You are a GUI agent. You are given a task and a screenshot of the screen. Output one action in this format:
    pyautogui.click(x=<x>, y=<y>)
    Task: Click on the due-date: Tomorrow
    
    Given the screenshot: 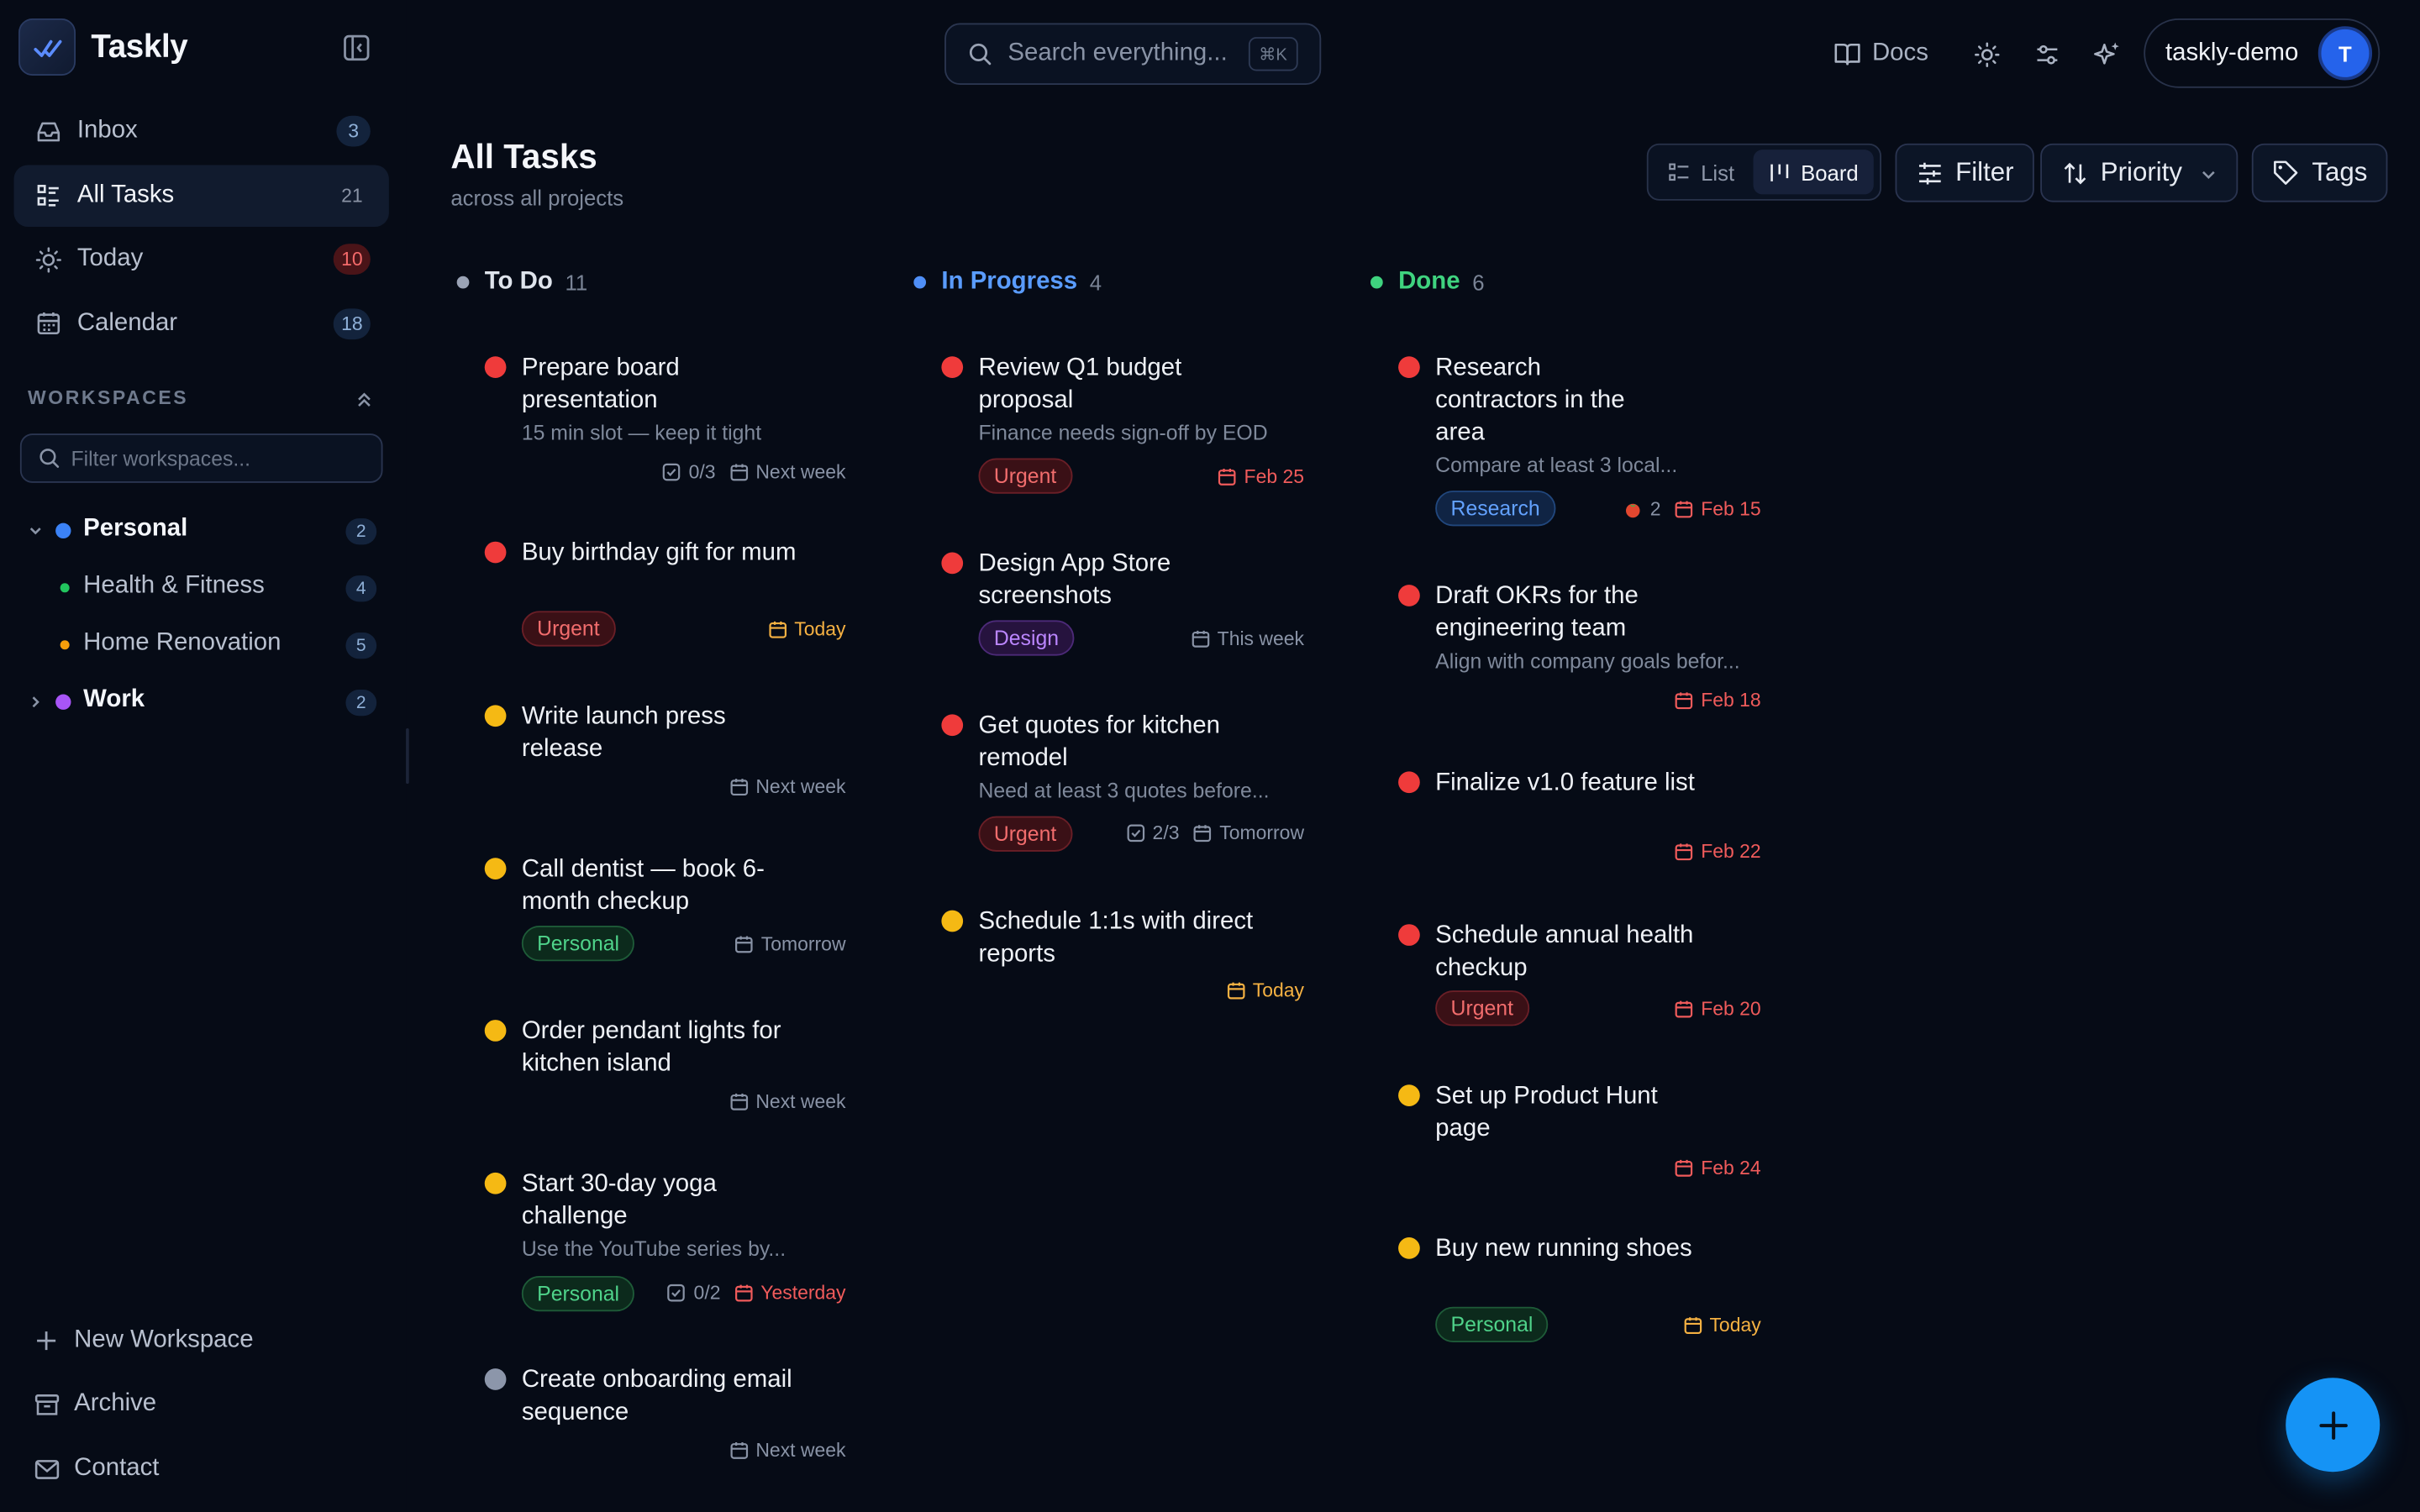 What is the action you would take?
    pyautogui.click(x=1248, y=833)
    